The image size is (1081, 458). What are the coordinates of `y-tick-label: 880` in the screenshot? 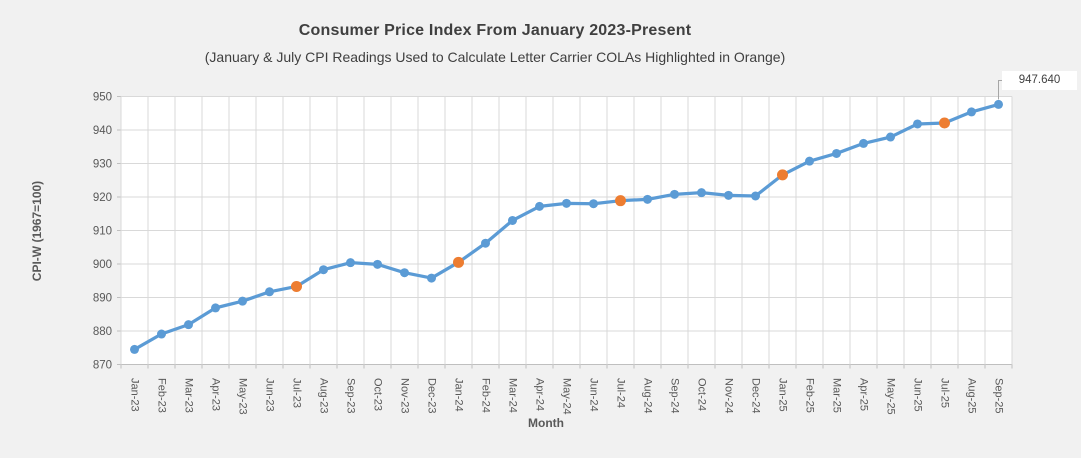 It's located at (102, 332).